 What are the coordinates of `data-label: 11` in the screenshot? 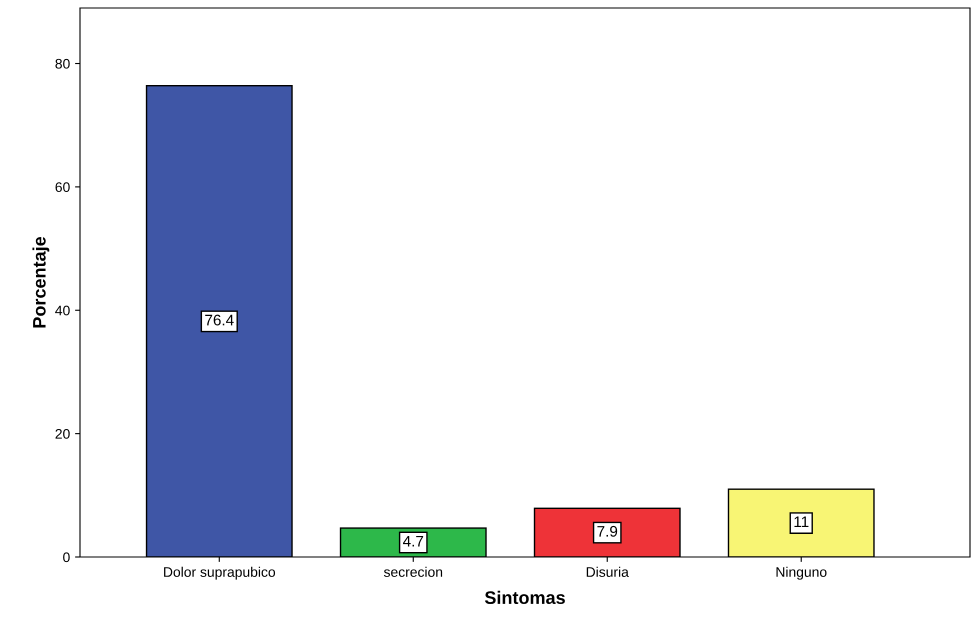 It's located at (801, 522).